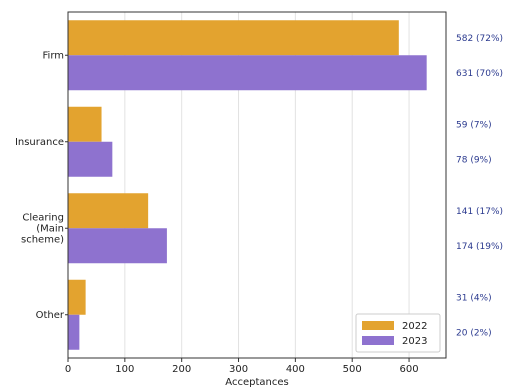  Describe the element at coordinates (409, 369) in the screenshot. I see `x-tick-label: 600` at that location.